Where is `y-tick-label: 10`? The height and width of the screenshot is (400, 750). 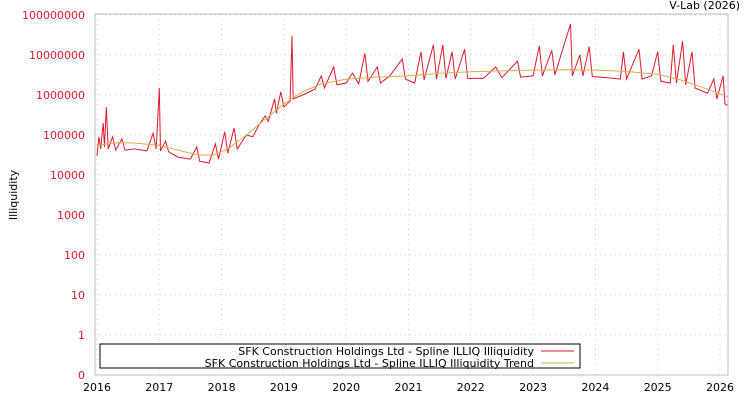
y-tick-label: 10 is located at coordinates (78, 295).